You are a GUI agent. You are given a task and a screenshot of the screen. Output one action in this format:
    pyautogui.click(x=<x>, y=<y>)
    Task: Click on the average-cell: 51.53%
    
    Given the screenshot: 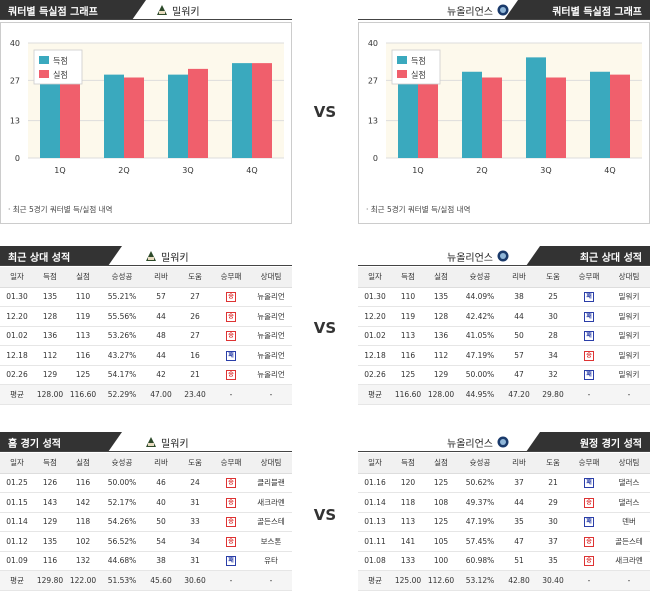 What is the action you would take?
    pyautogui.click(x=122, y=580)
    